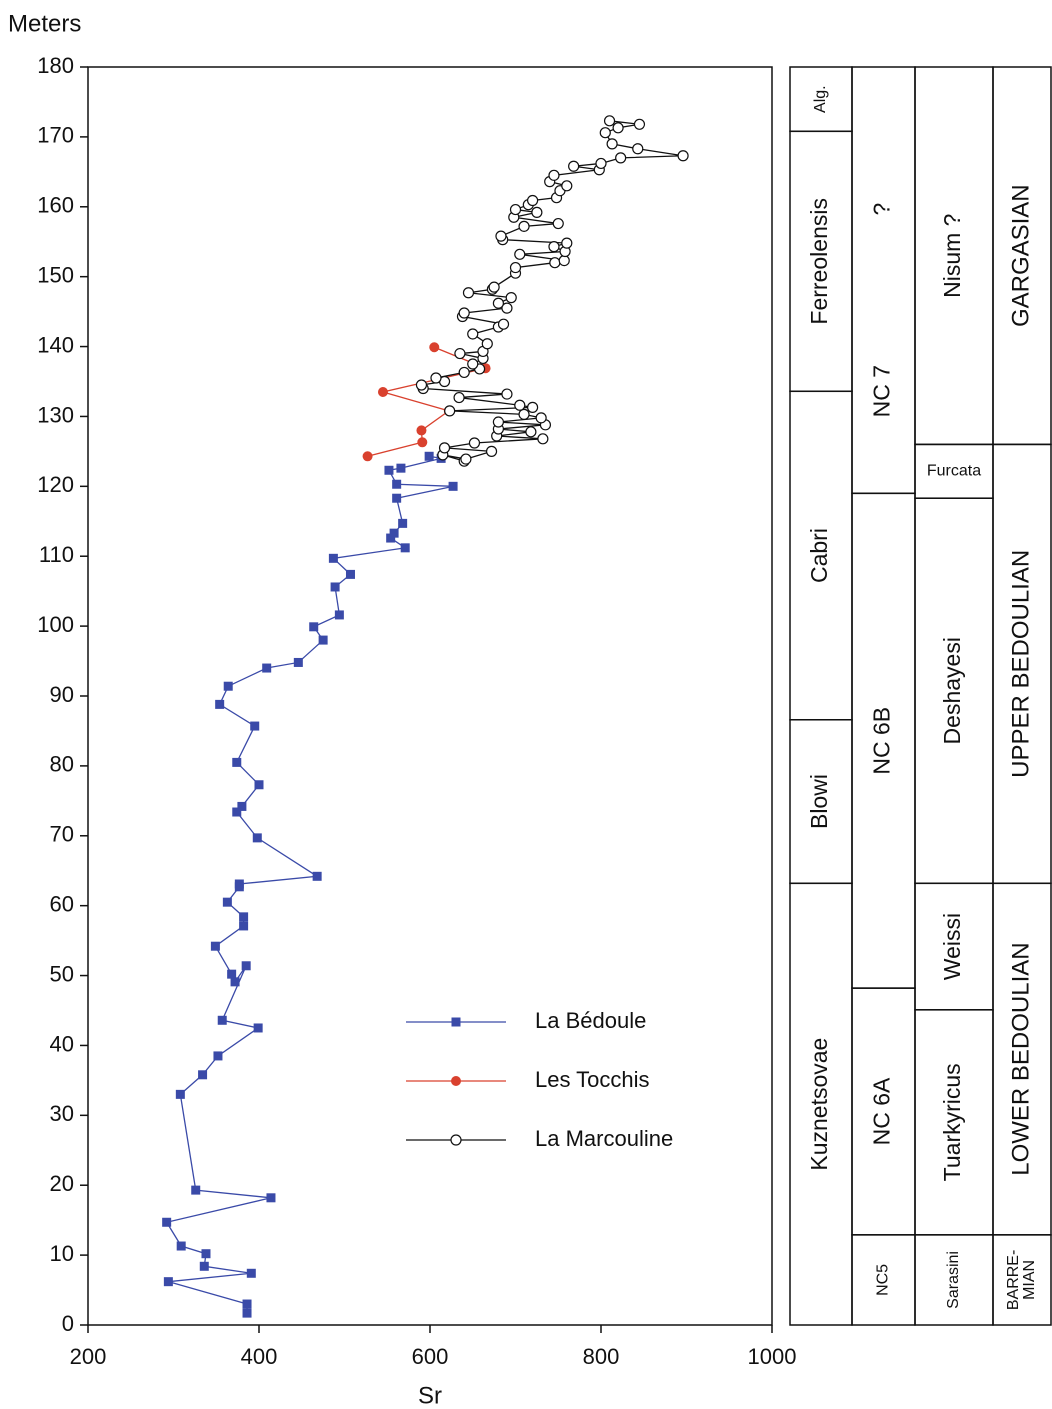 The width and height of the screenshot is (1052, 1409). What do you see at coordinates (883, 1280) in the screenshot?
I see `strat-label: NC5` at bounding box center [883, 1280].